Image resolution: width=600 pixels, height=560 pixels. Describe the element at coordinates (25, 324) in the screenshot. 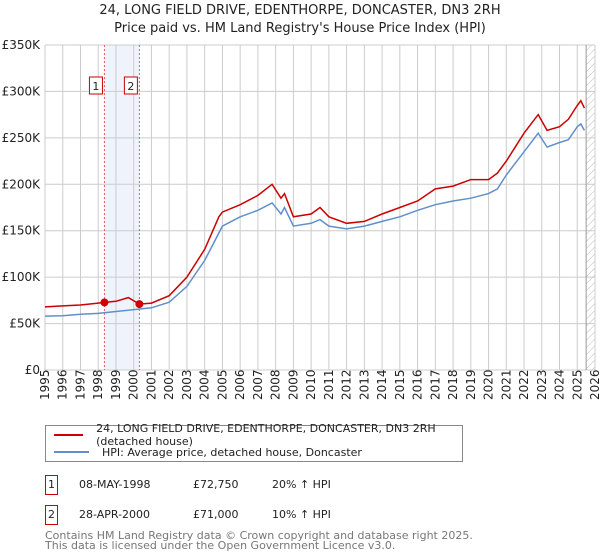

I see `y-tick-label: £50K` at that location.